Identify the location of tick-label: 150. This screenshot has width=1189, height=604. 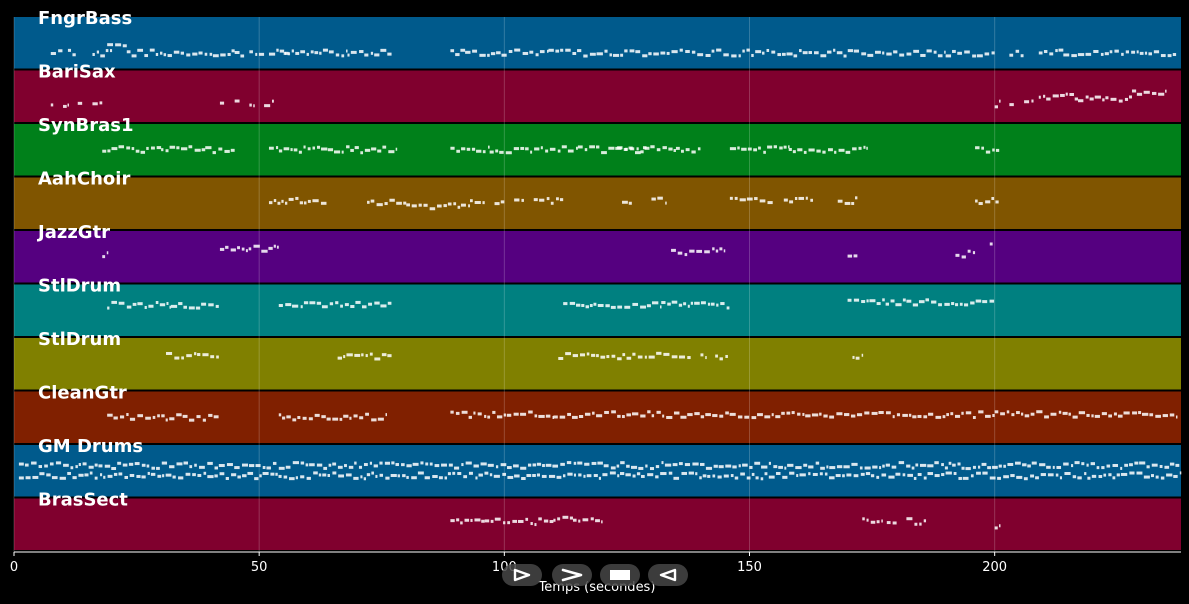
(749, 567).